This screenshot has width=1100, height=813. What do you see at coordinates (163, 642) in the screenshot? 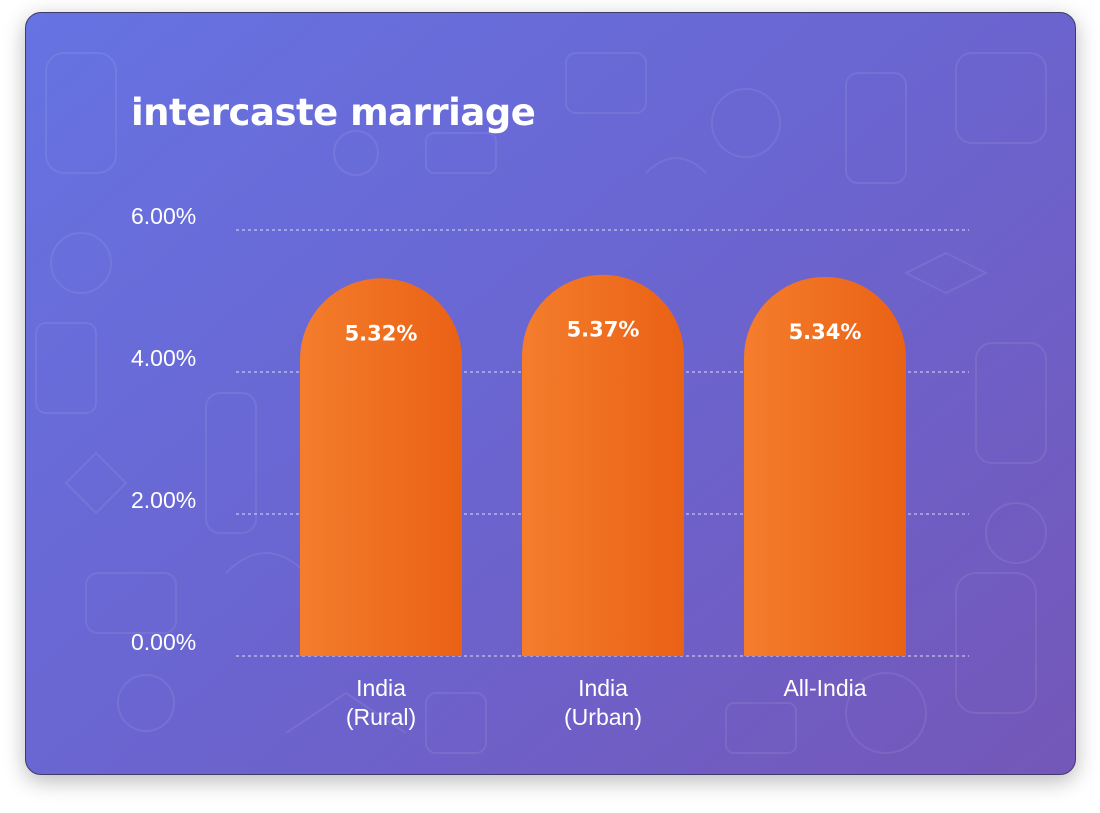
I see `y-tick-label: 0.00%` at bounding box center [163, 642].